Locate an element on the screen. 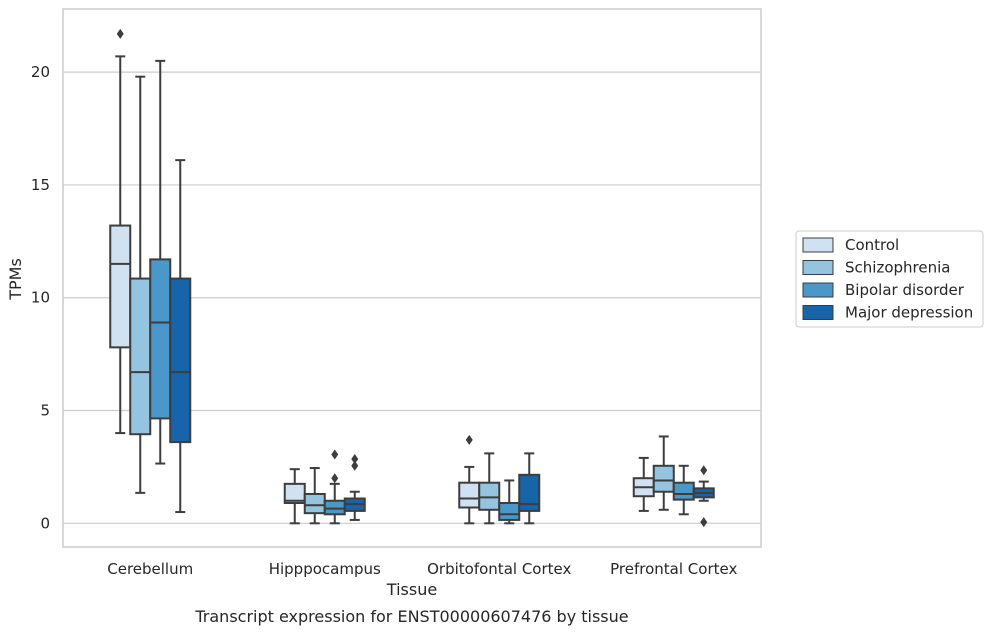  legend-frame is located at coordinates (889, 279).